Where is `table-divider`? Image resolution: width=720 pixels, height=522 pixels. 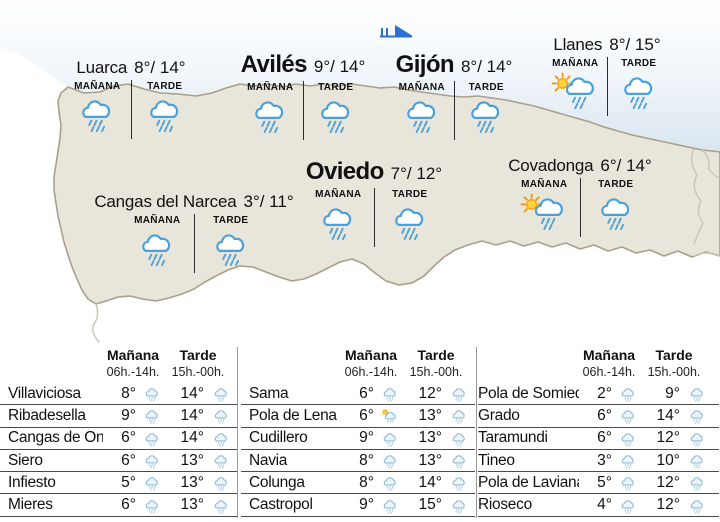
table-divider is located at coordinates (237, 432).